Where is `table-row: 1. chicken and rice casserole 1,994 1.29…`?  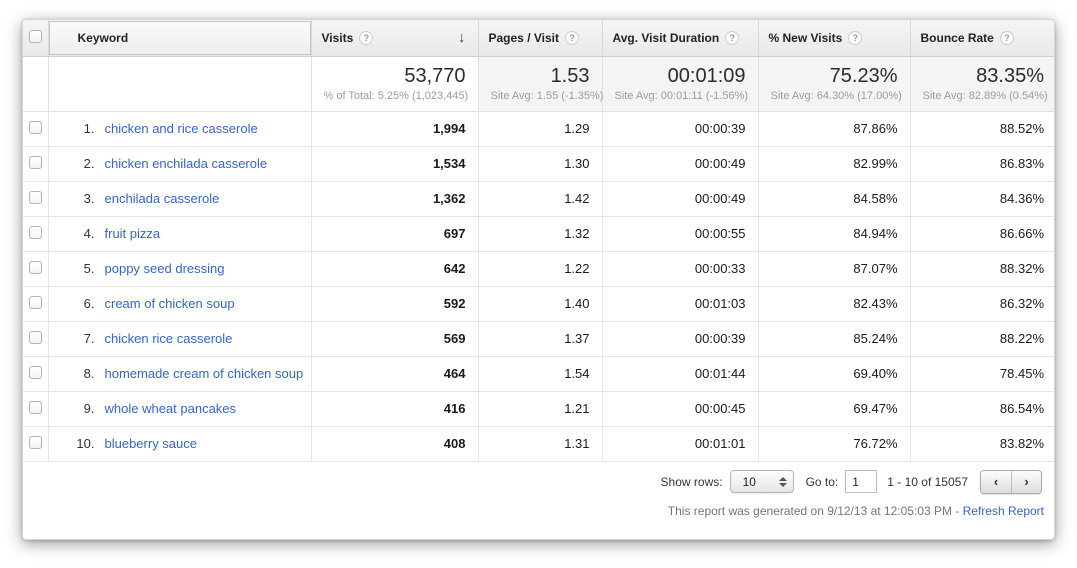
table-row: 1. chicken and rice casserole 1,994 1.29… is located at coordinates (538, 129).